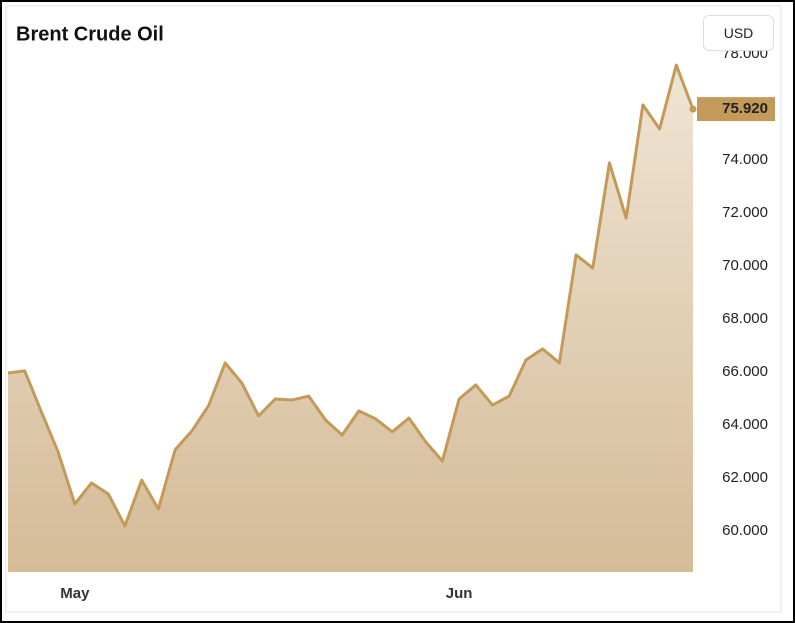 Image resolution: width=795 pixels, height=623 pixels. Describe the element at coordinates (745, 477) in the screenshot. I see `y-tick-label: 62.000` at that location.